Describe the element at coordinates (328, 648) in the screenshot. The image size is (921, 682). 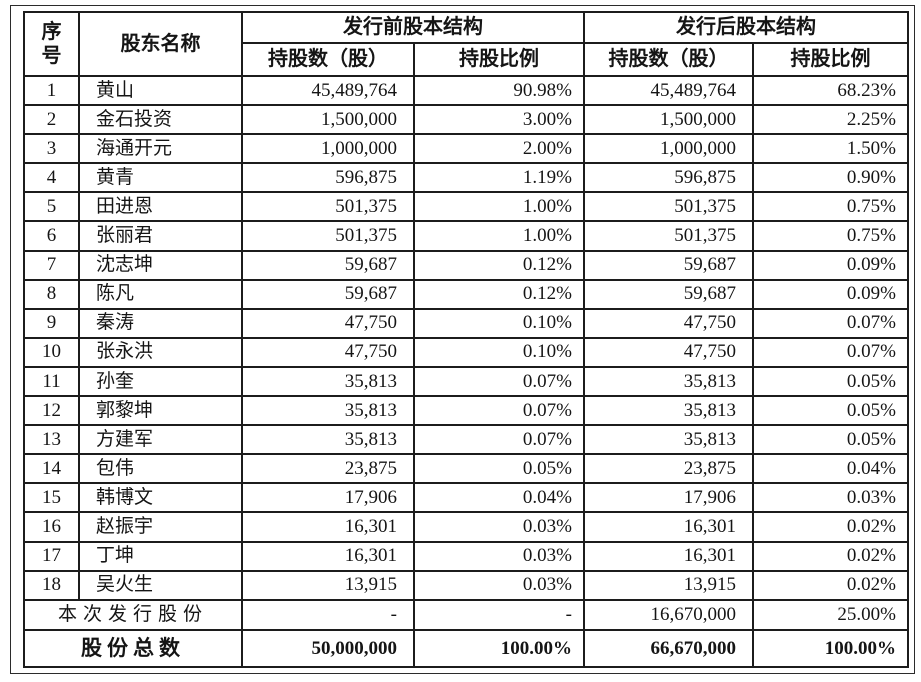
I see `total-pre-shares-cell: 50,000,000` at that location.